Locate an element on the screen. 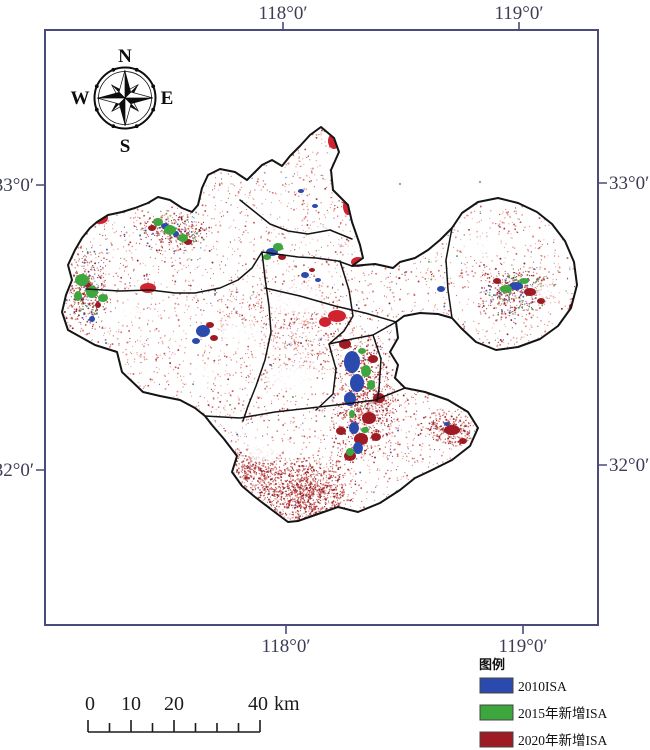 This screenshot has height=750, width=650. scale-label-10: 10 is located at coordinates (131, 704).